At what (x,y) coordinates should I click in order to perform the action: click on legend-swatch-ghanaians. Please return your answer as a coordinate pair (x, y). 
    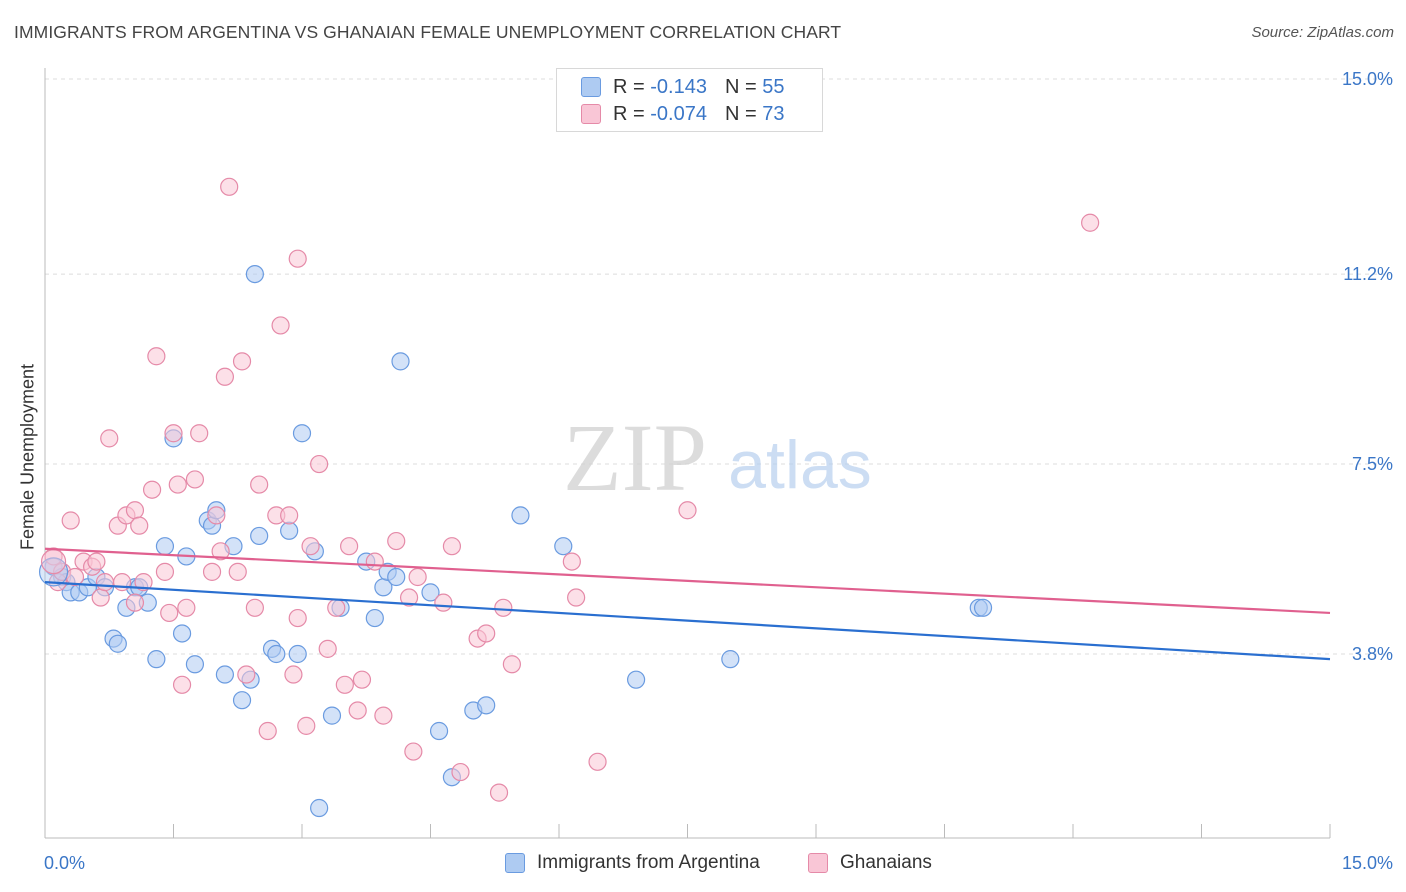
    Looking at the image, I should click on (591, 114).